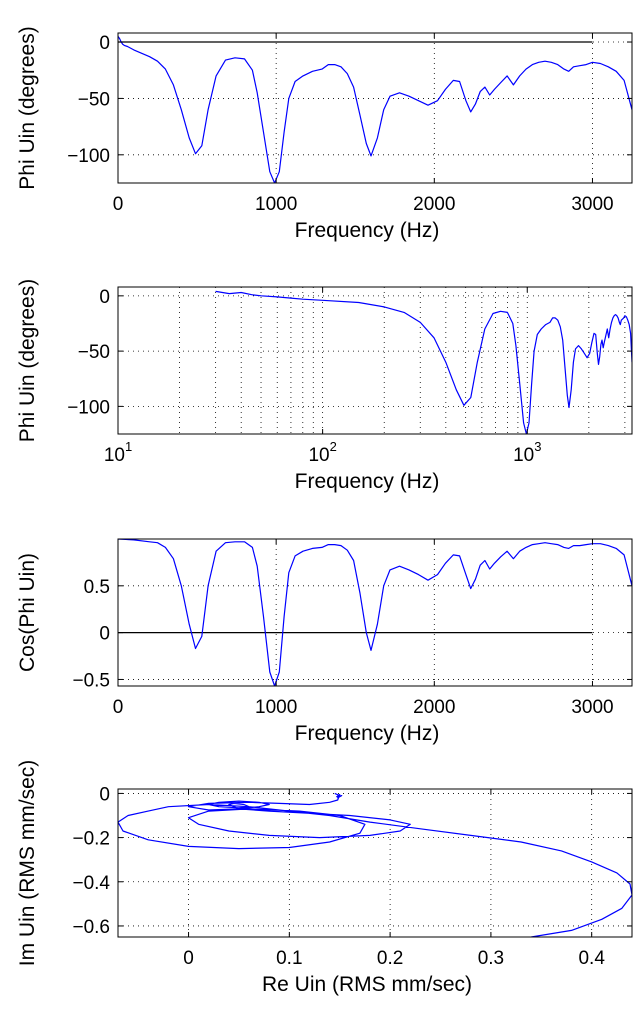 This screenshot has width=643, height=1014. Describe the element at coordinates (91, 680) in the screenshot. I see `y-tick-label: −0.5` at that location.